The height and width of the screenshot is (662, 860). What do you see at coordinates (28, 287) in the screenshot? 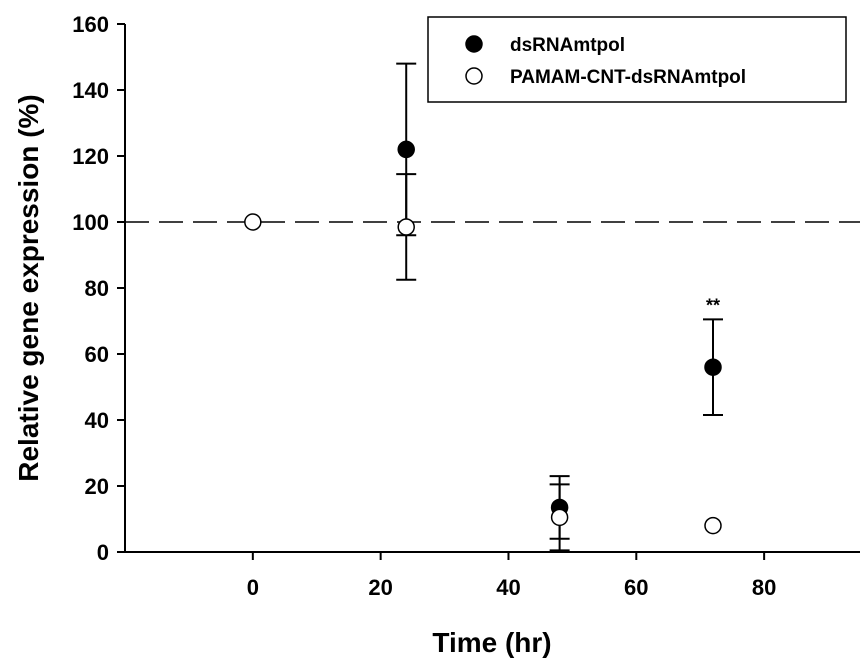
I see `y-axis-title: Relative gene expression (%)` at bounding box center [28, 287].